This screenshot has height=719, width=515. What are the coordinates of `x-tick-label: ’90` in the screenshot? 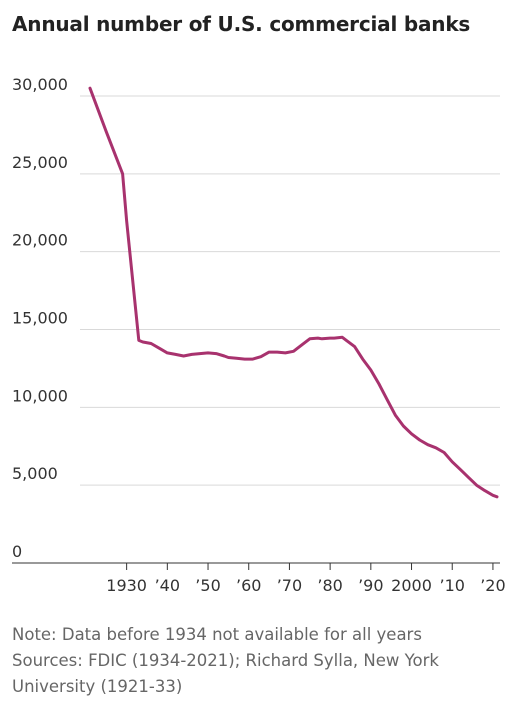 It's located at (370, 585).